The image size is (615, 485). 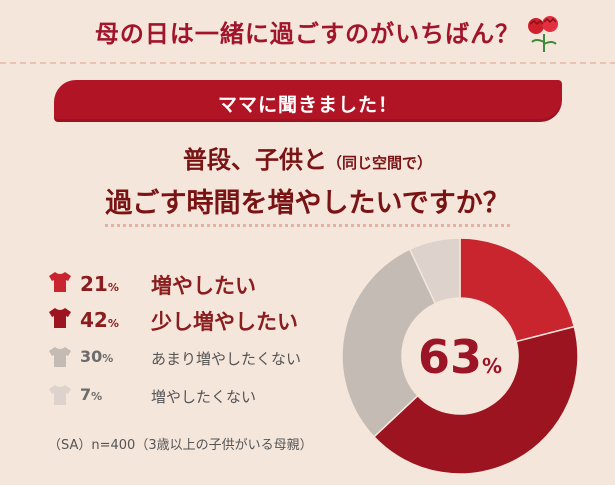 I want to click on legend-label: あまり増やしたくない, so click(x=226, y=359).